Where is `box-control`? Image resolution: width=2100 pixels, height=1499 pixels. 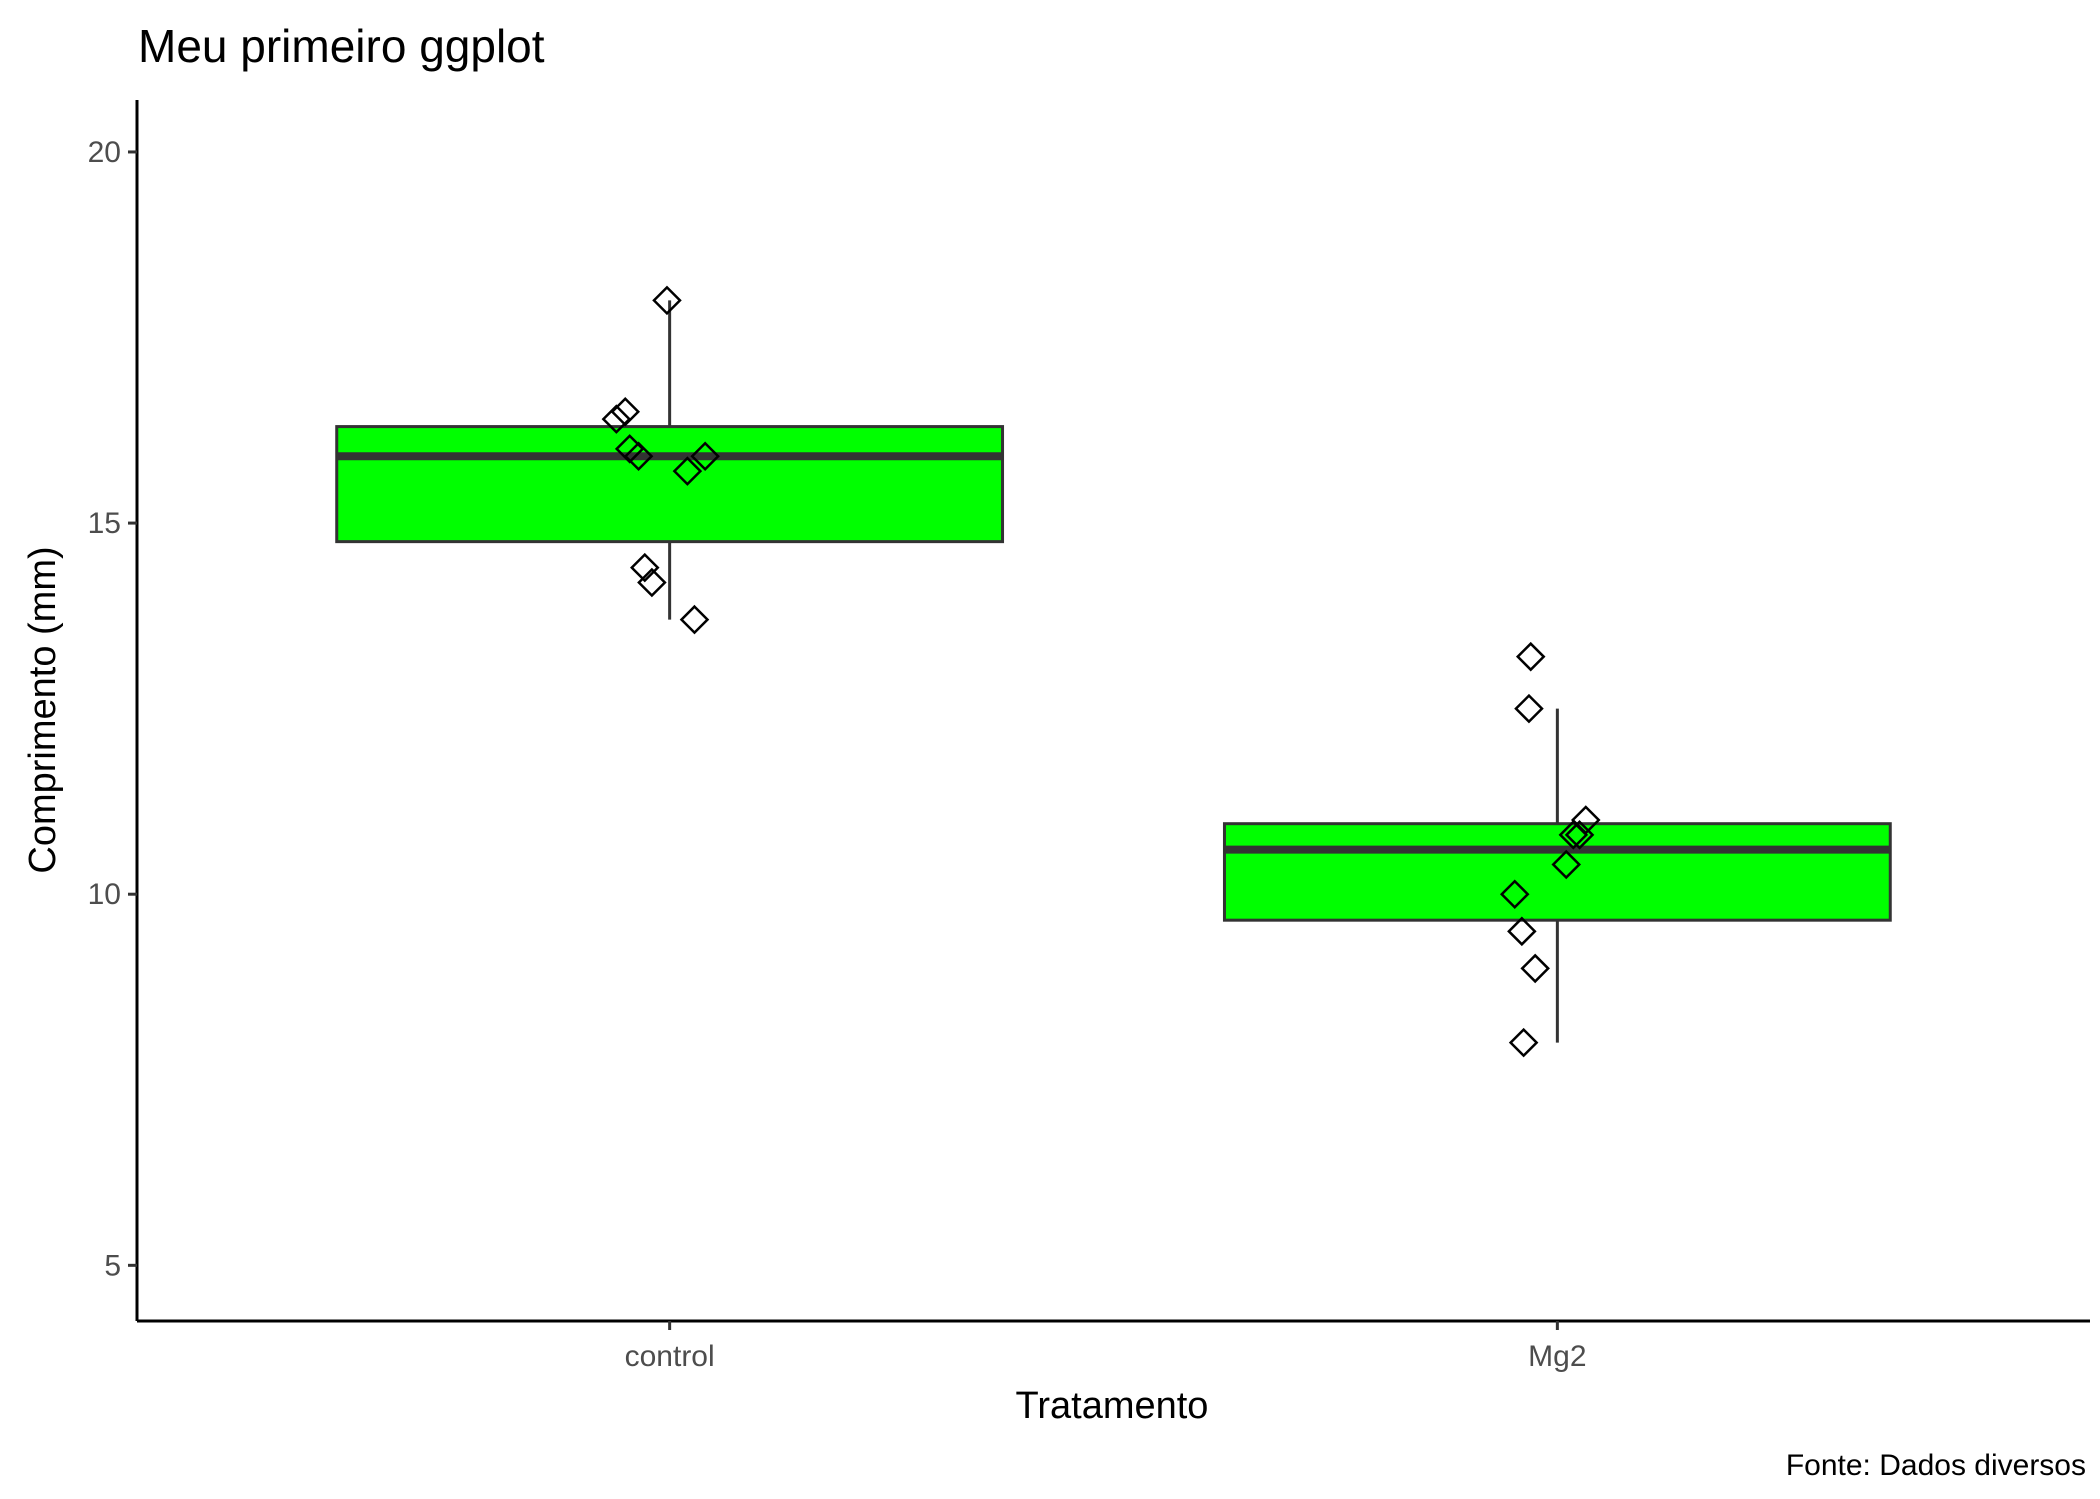
box-control is located at coordinates (670, 460).